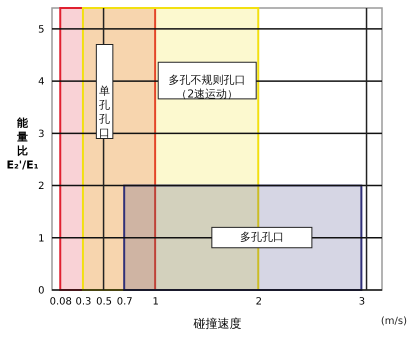 This screenshot has height=342, width=409. Describe the element at coordinates (41, 186) in the screenshot. I see `y-tick-label: 2` at that location.